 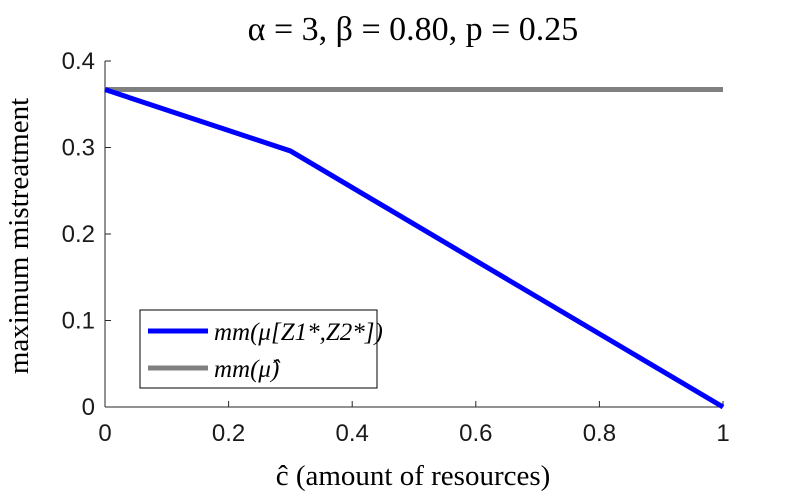 I want to click on y-ticks: 0 0.1 0.2 0.3 0.4, so click(x=86, y=234).